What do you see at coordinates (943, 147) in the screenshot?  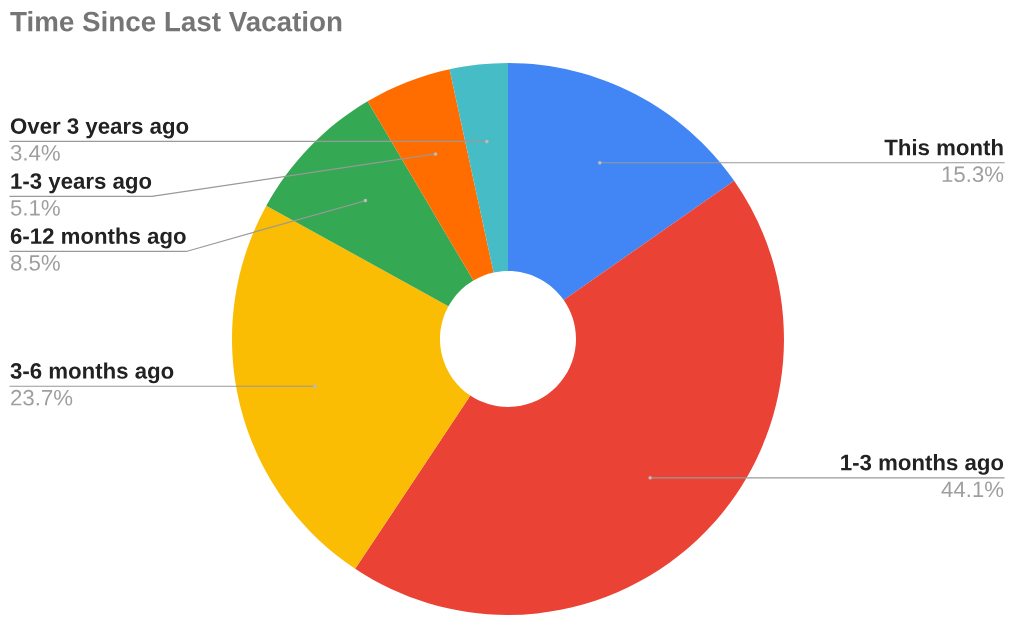 I see `slice-label: This month` at bounding box center [943, 147].